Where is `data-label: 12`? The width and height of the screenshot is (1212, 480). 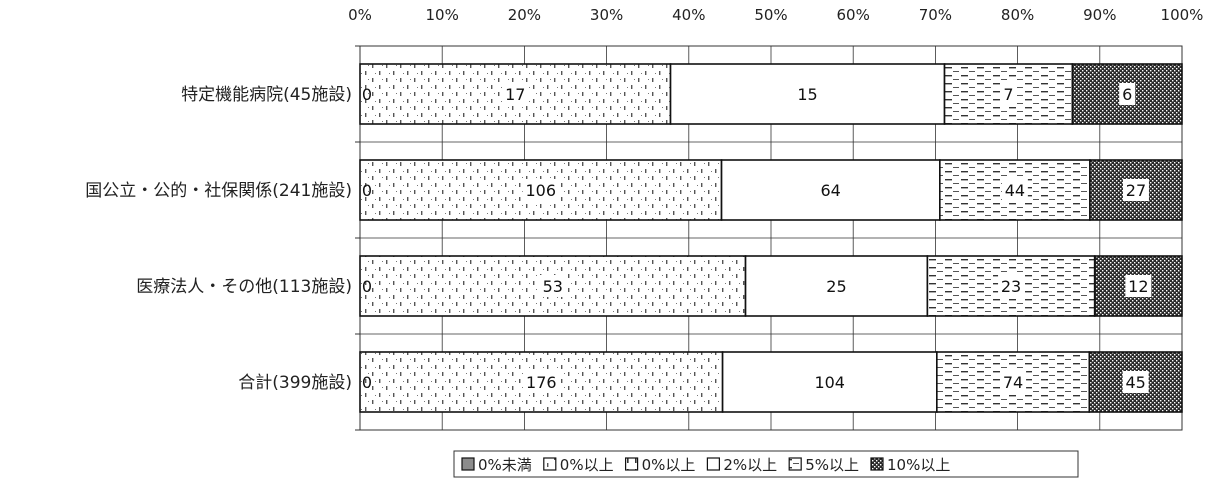 data-label: 12 is located at coordinates (1138, 286).